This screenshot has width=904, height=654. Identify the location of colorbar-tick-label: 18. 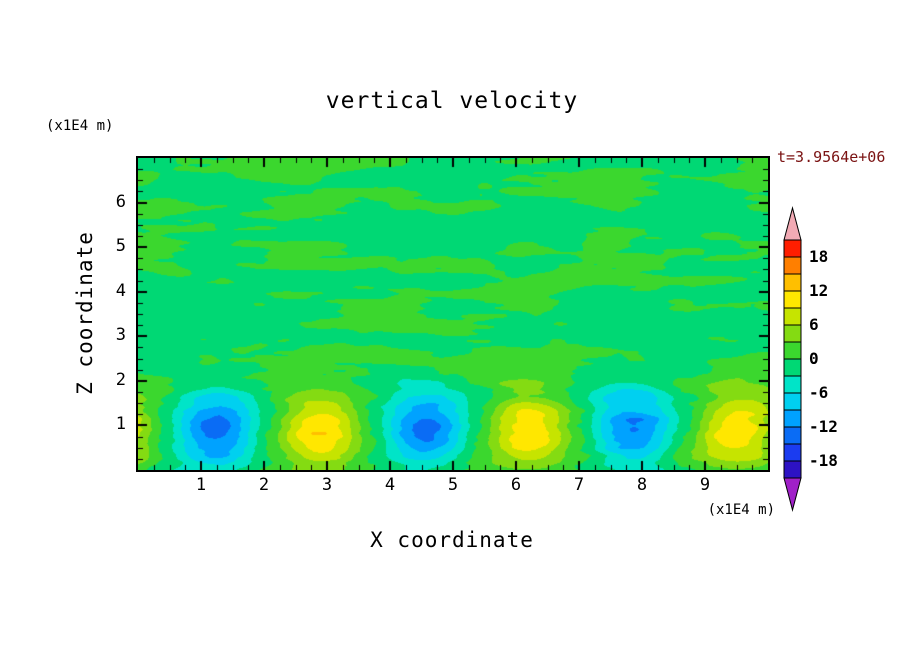
(819, 256).